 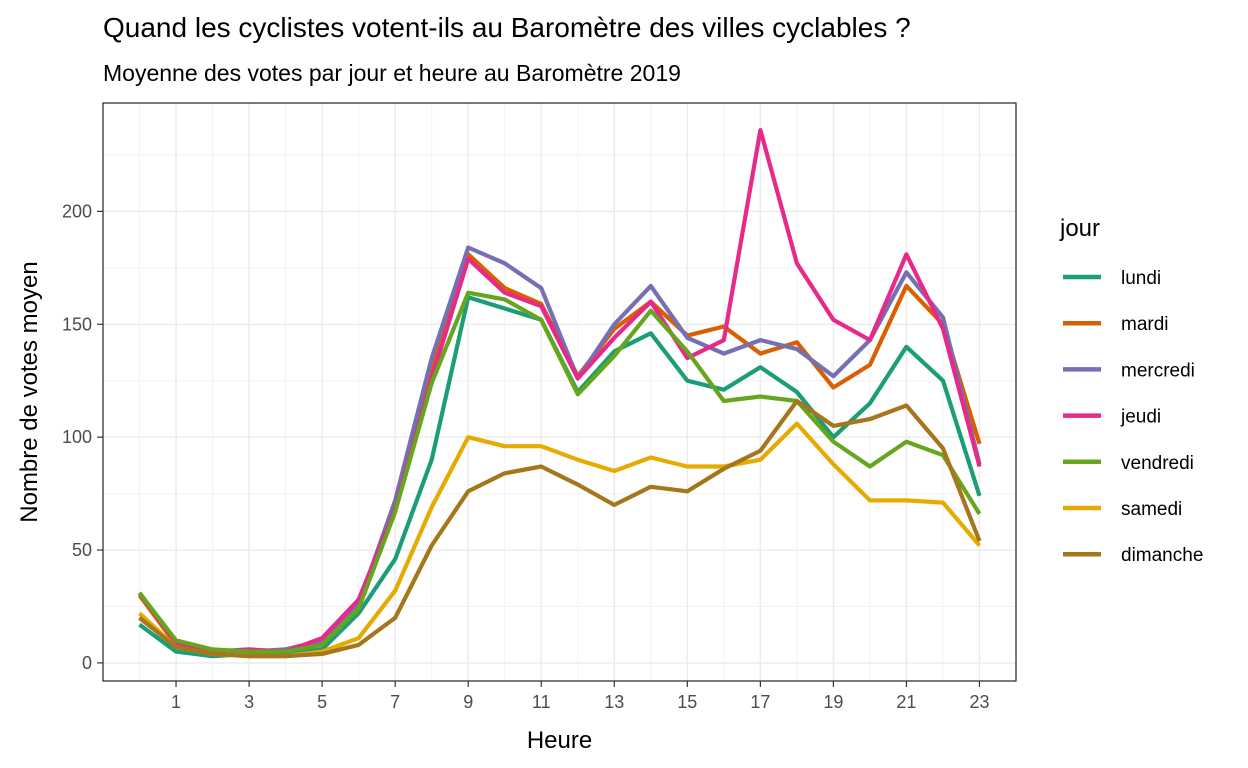 What do you see at coordinates (1157, 463) in the screenshot?
I see `legend-label-vendredi: vendredi` at bounding box center [1157, 463].